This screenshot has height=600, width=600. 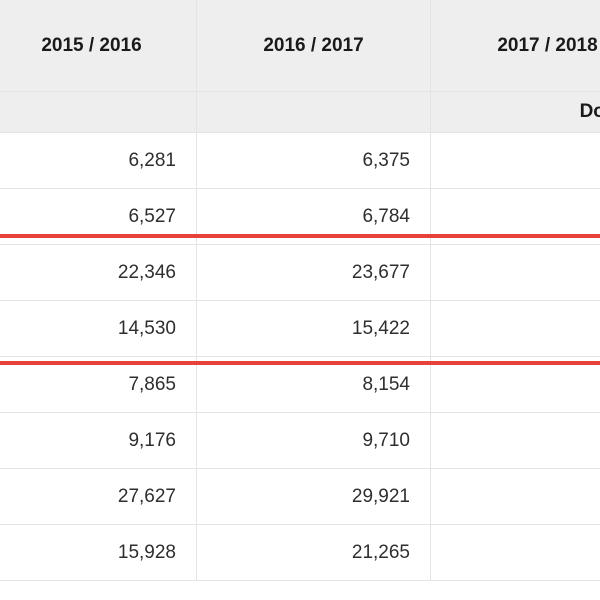 I want to click on table-cell: 29,921, so click(x=314, y=497).